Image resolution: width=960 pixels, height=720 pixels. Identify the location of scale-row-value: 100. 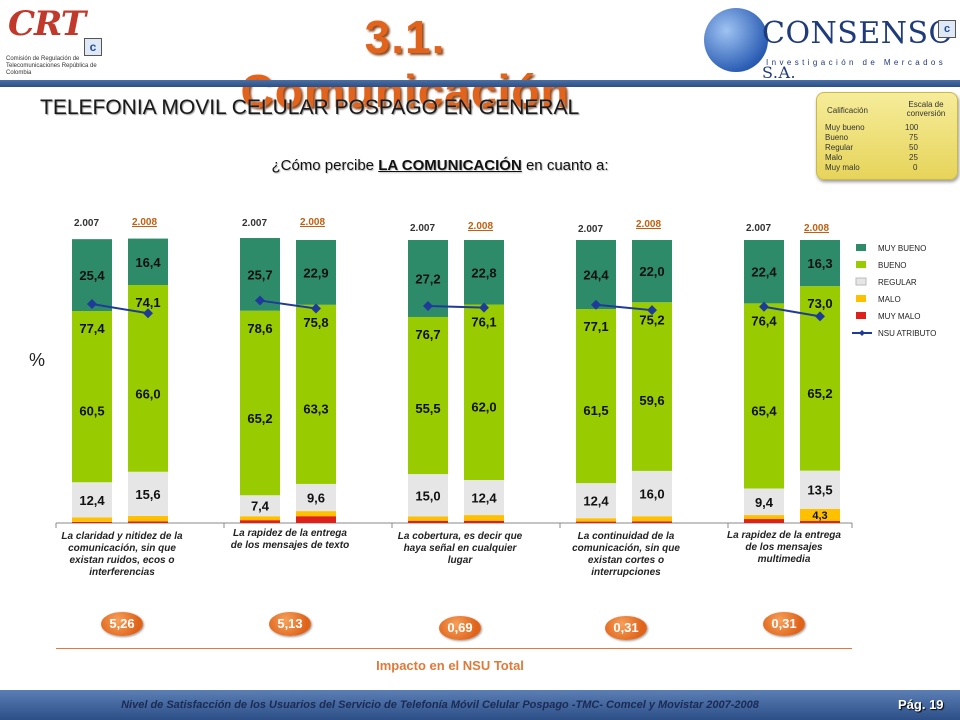
(912, 127).